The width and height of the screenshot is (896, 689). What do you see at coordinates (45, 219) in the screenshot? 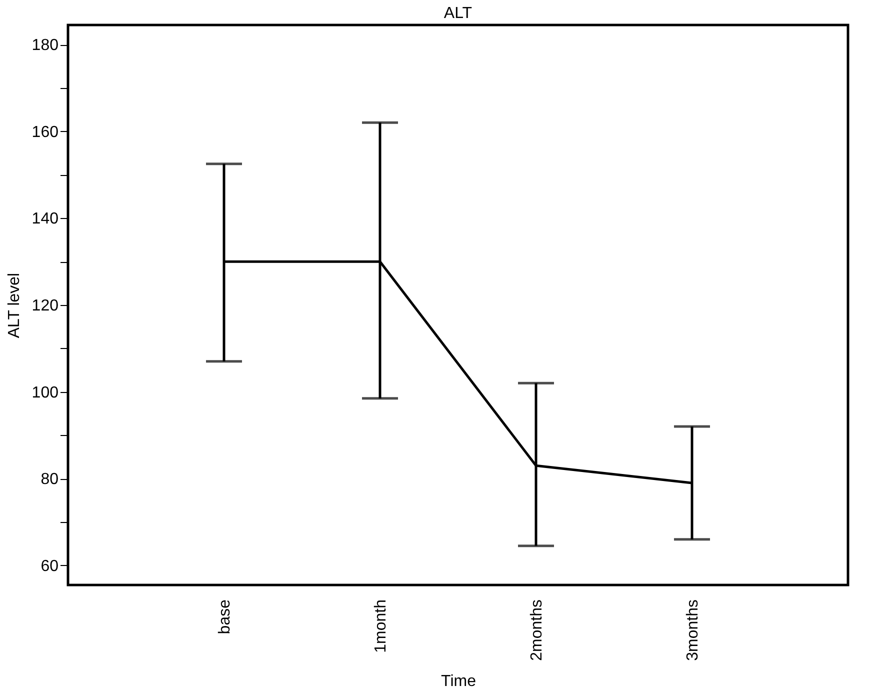
I see `y-tick-label: 140` at bounding box center [45, 219].